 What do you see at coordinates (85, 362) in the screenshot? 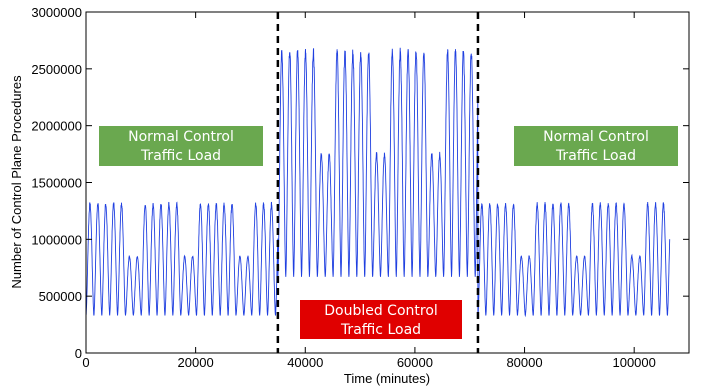
I see `x-tick-label: 0` at bounding box center [85, 362].